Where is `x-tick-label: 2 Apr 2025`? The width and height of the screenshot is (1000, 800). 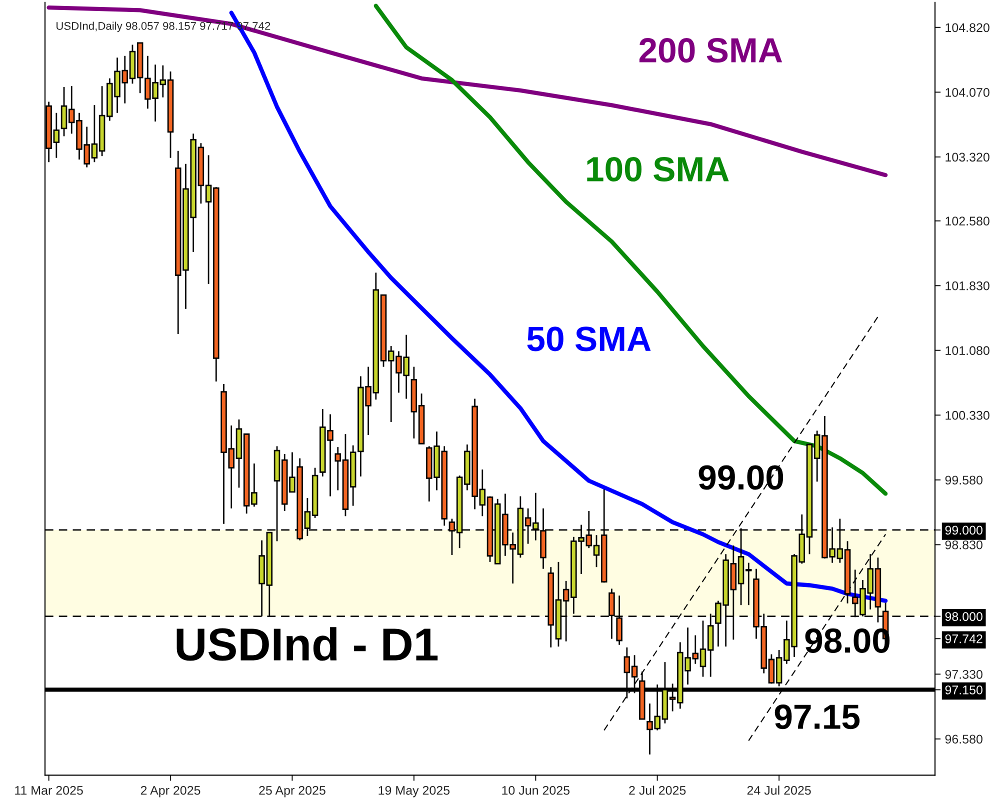
x-tick-label: 2 Apr 2025 is located at coordinates (170, 792).